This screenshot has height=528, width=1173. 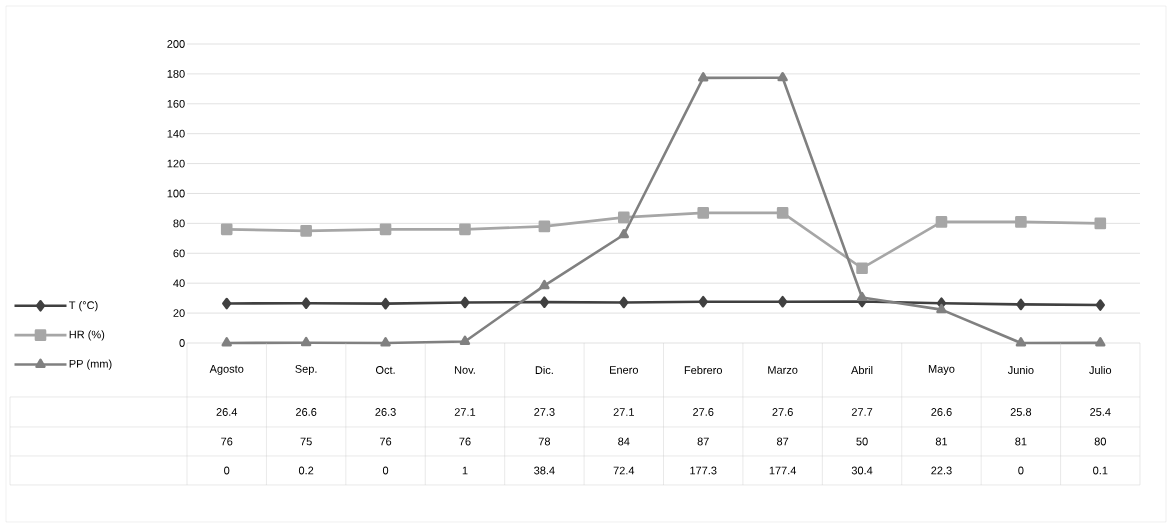 What do you see at coordinates (624, 470) in the screenshot?
I see `data-label: 72.4` at bounding box center [624, 470].